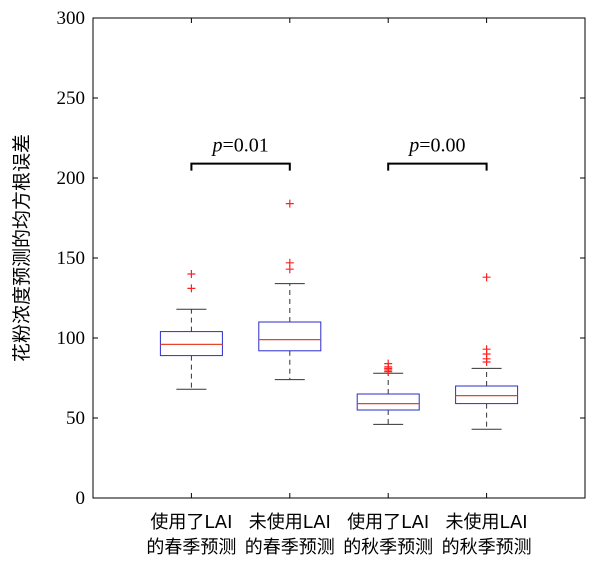  I want to click on significance-brackets: p=0.01 p=0.00, so click(339, 153).